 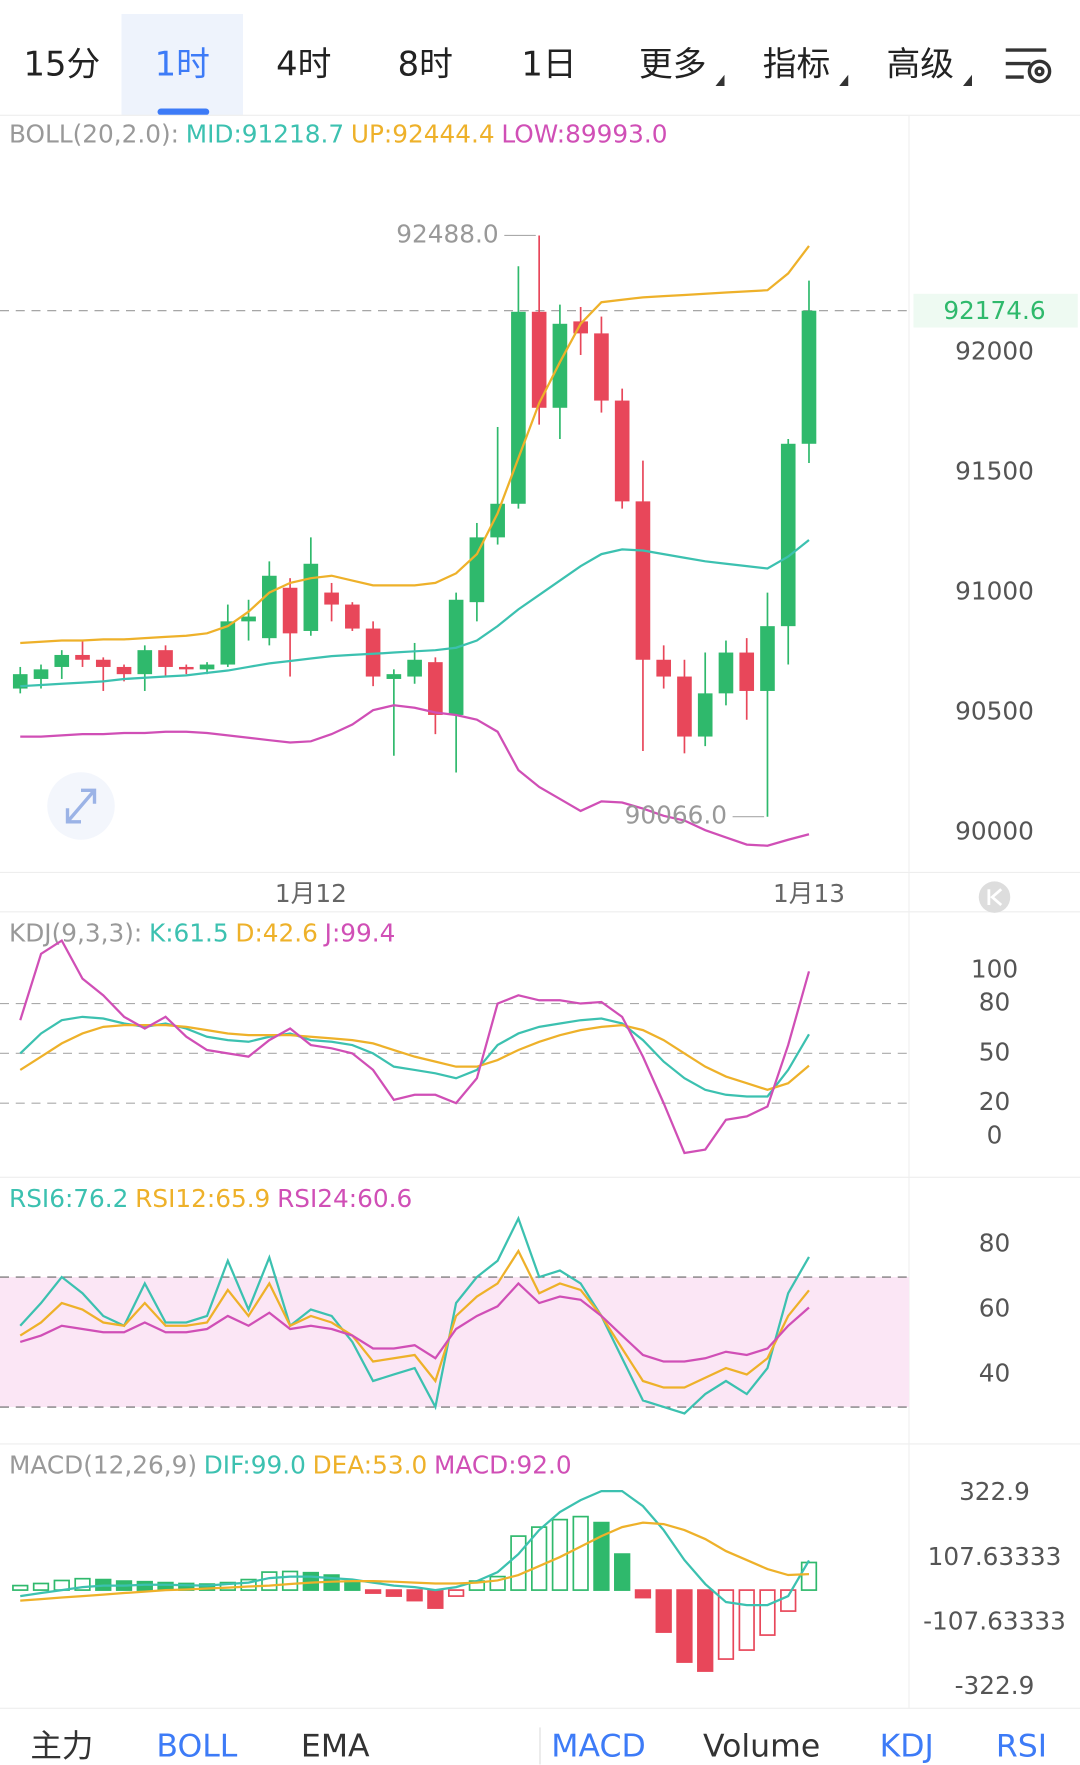 I want to click on y-tick-label: 50, so click(x=995, y=1051).